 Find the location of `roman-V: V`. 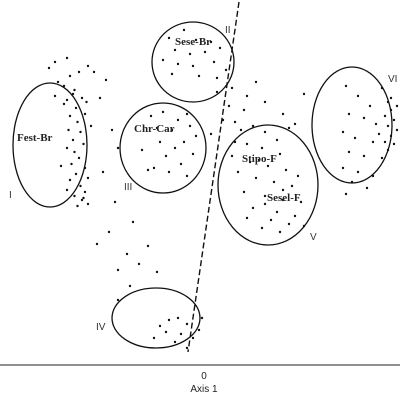

roman-V: V is located at coordinates (313, 237).